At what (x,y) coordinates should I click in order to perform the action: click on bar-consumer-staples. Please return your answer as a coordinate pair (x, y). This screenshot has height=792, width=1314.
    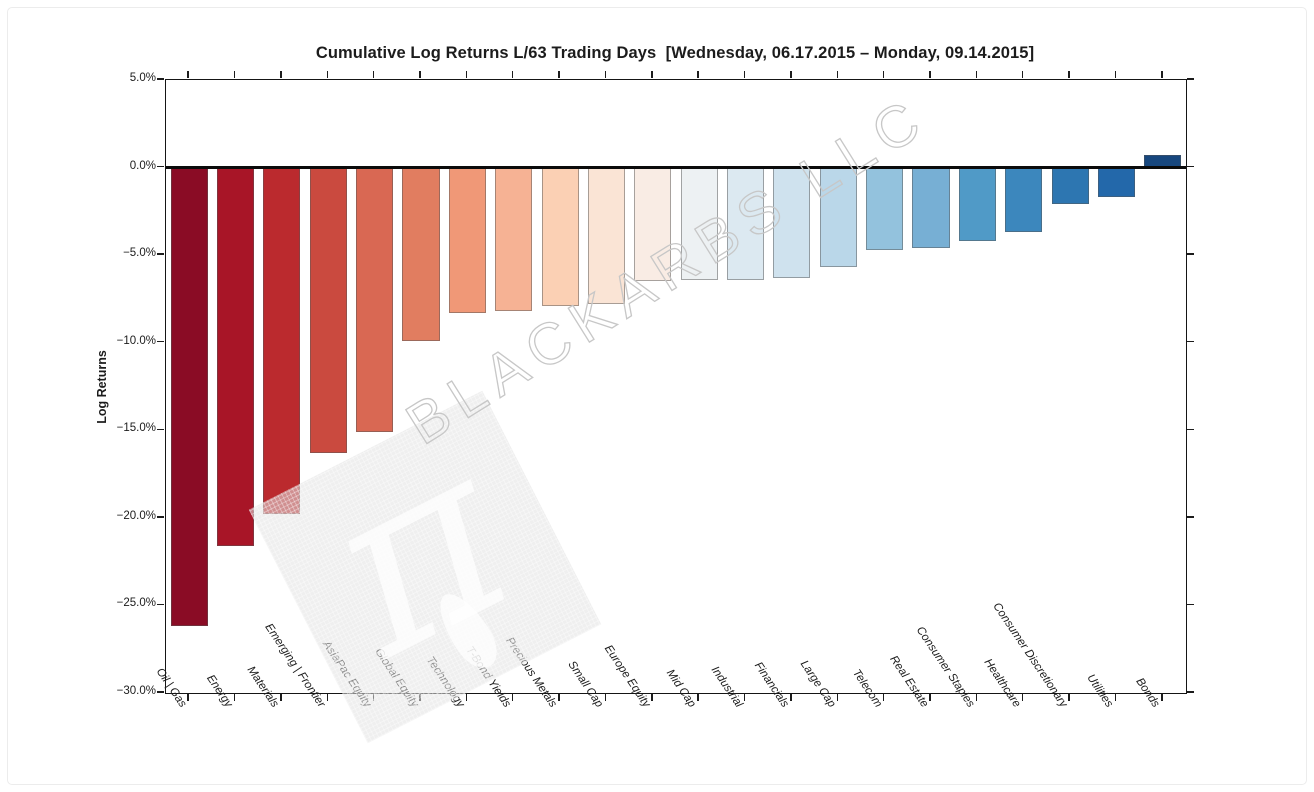
    Looking at the image, I should click on (977, 204).